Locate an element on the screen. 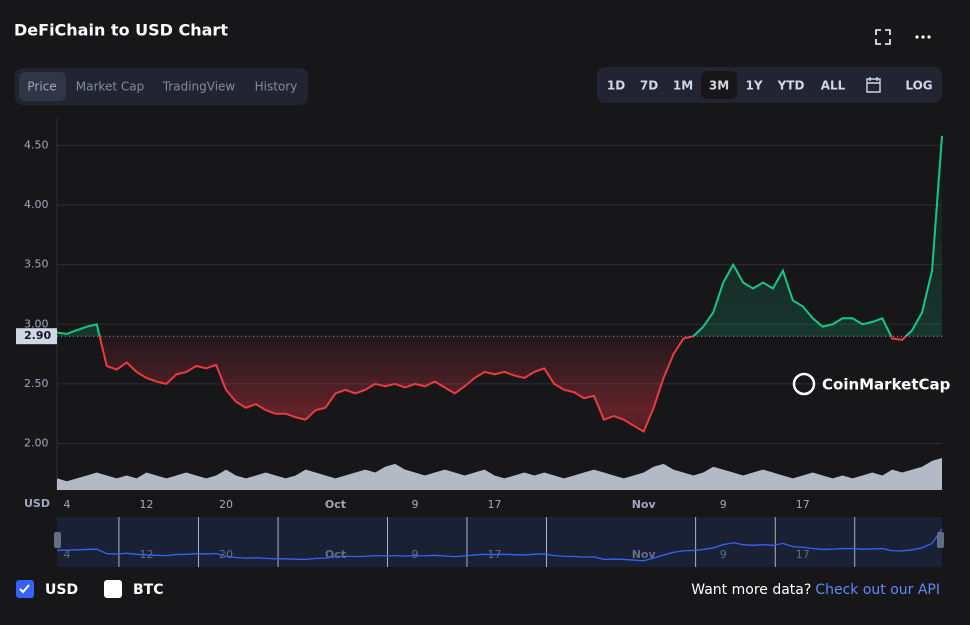  x-tick-label: Oct is located at coordinates (335, 504).